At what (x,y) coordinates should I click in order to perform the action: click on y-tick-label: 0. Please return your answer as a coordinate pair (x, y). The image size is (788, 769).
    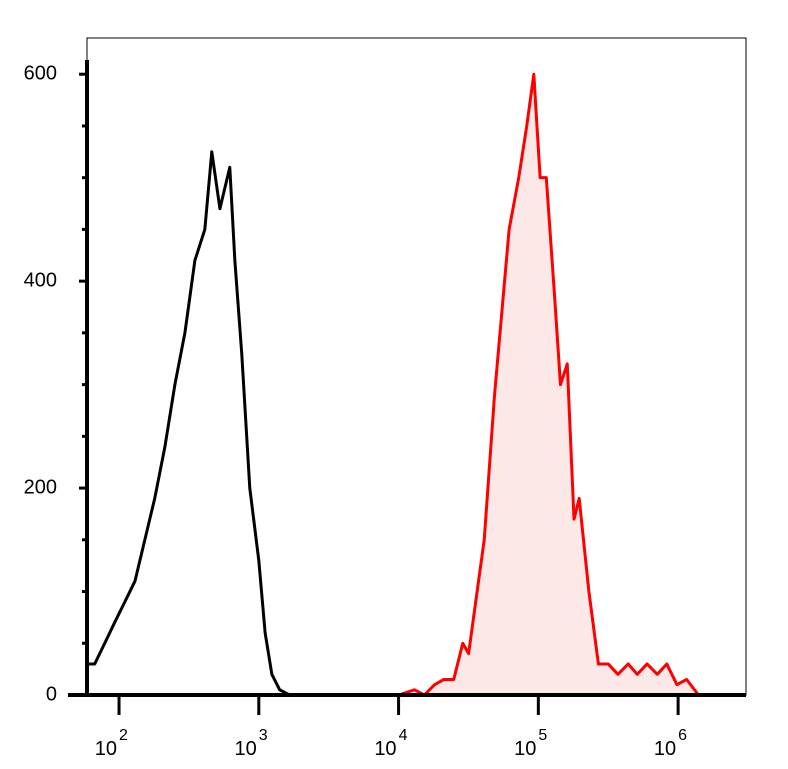
    Looking at the image, I should click on (51, 694).